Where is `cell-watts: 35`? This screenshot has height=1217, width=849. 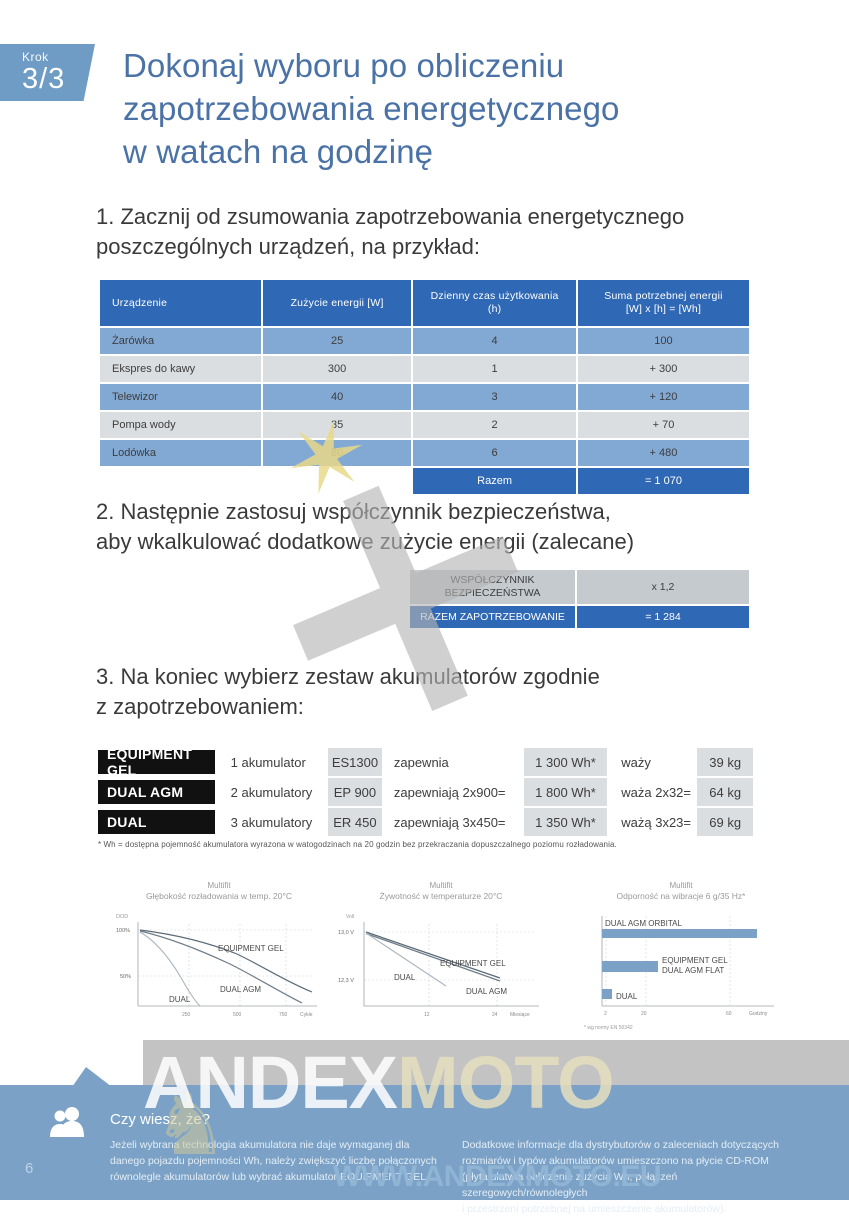
cell-watts: 35 is located at coordinates (337, 425).